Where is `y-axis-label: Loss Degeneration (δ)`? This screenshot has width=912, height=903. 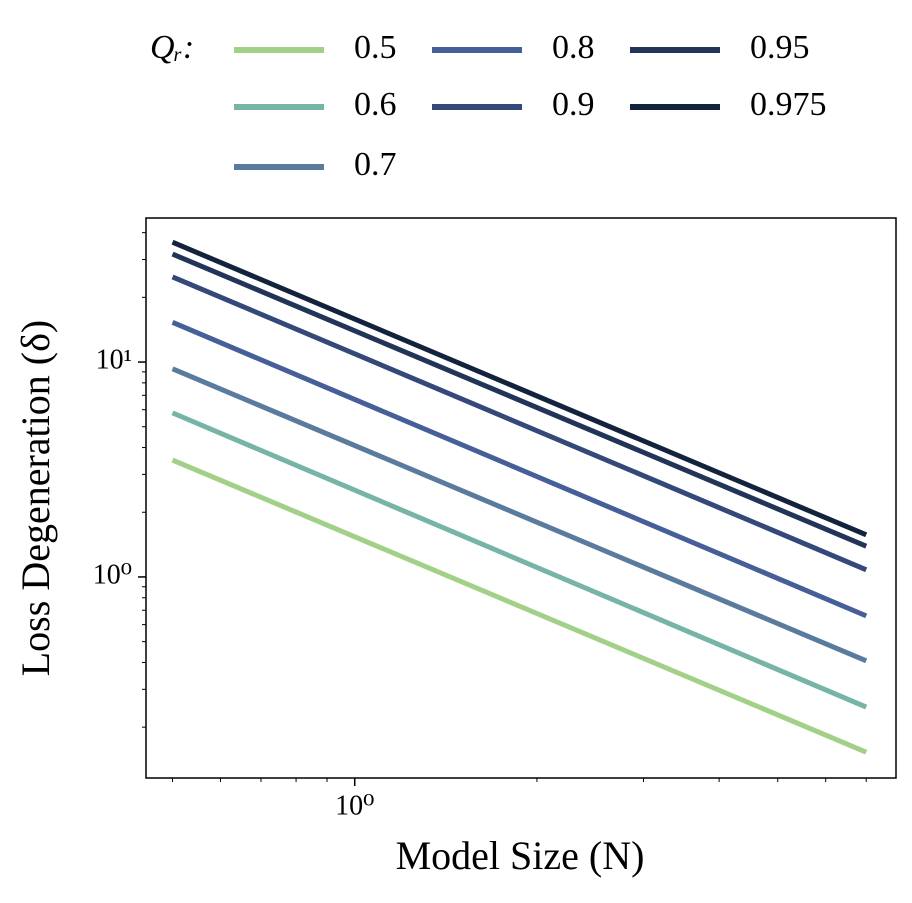
y-axis-label: Loss Degeneration (δ) is located at coordinates (35, 498).